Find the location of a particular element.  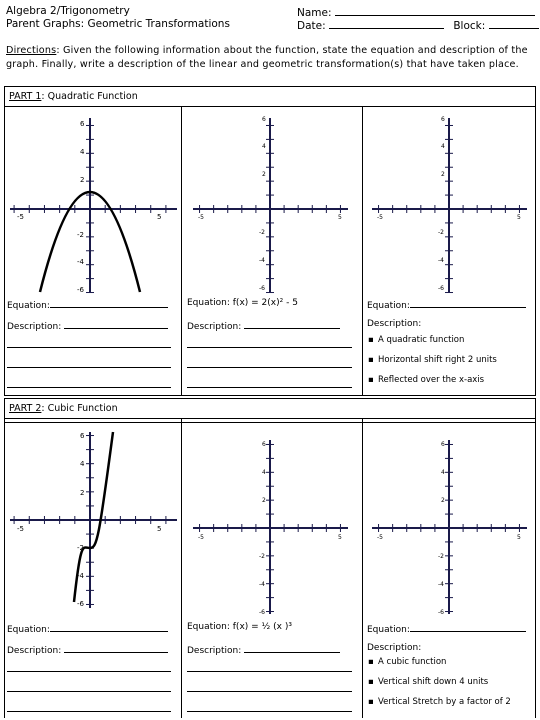

bullet-text: Vertical shift down 4 units is located at coordinates (433, 682).